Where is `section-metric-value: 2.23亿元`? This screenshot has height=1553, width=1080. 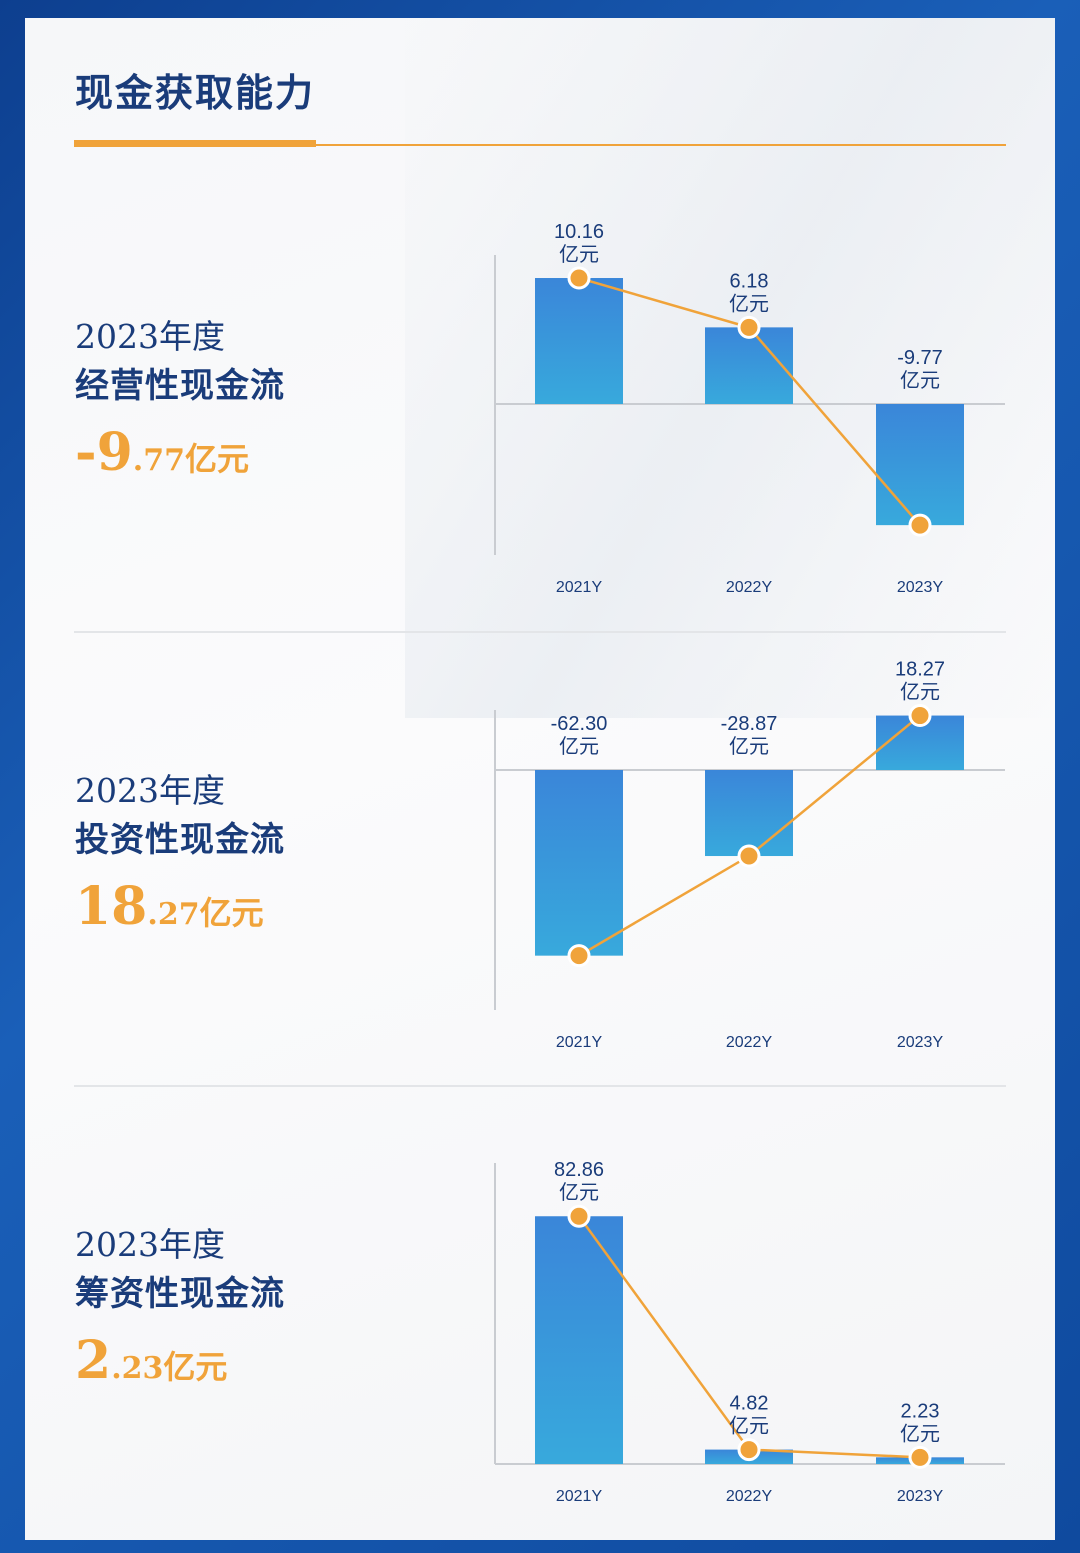 section-metric-value: 2.23亿元 is located at coordinates (151, 1360).